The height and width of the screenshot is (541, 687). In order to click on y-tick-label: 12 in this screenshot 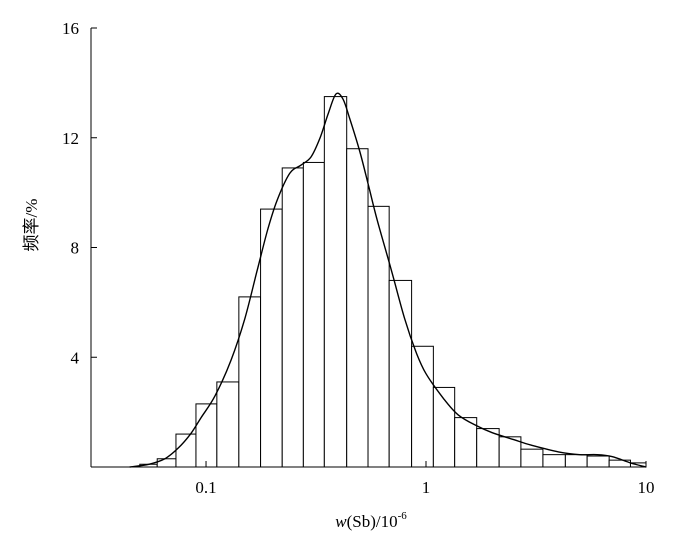, I will do `click(70, 138)`.